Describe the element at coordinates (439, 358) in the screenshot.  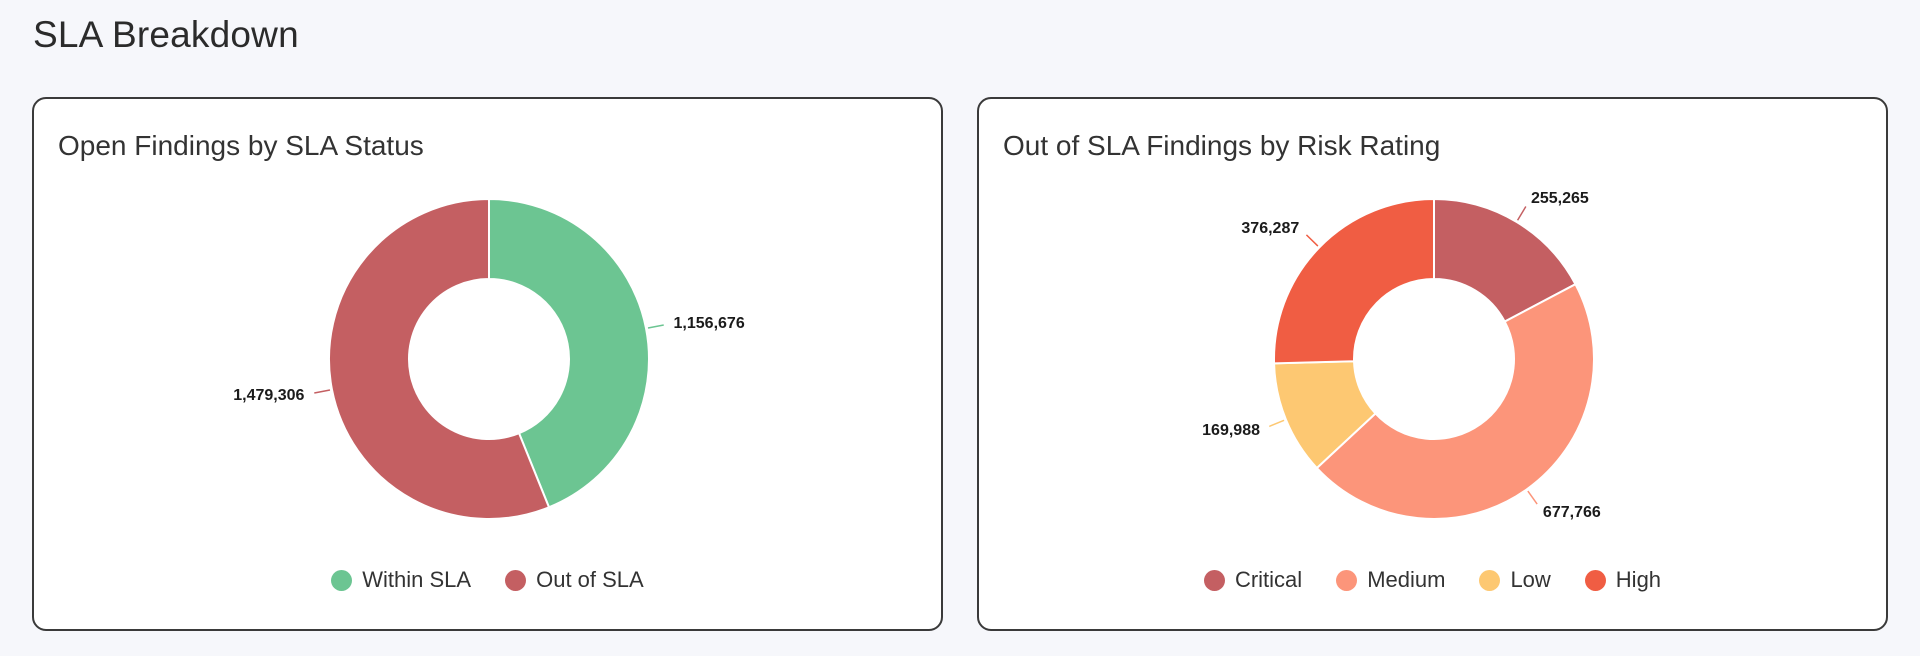
I see `slice-out-of-sla` at that location.